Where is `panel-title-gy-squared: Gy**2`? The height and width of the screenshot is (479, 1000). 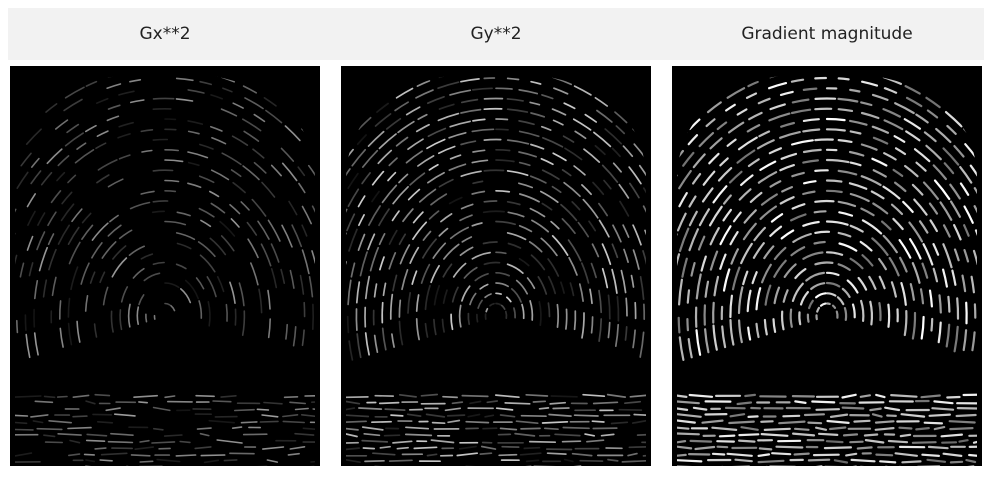
panel-title-gy-squared: Gy**2 is located at coordinates (496, 34).